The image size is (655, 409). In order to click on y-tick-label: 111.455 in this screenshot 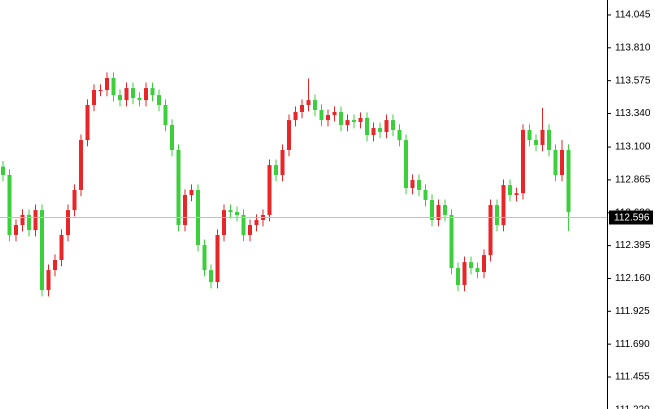, I will do `click(632, 377)`.